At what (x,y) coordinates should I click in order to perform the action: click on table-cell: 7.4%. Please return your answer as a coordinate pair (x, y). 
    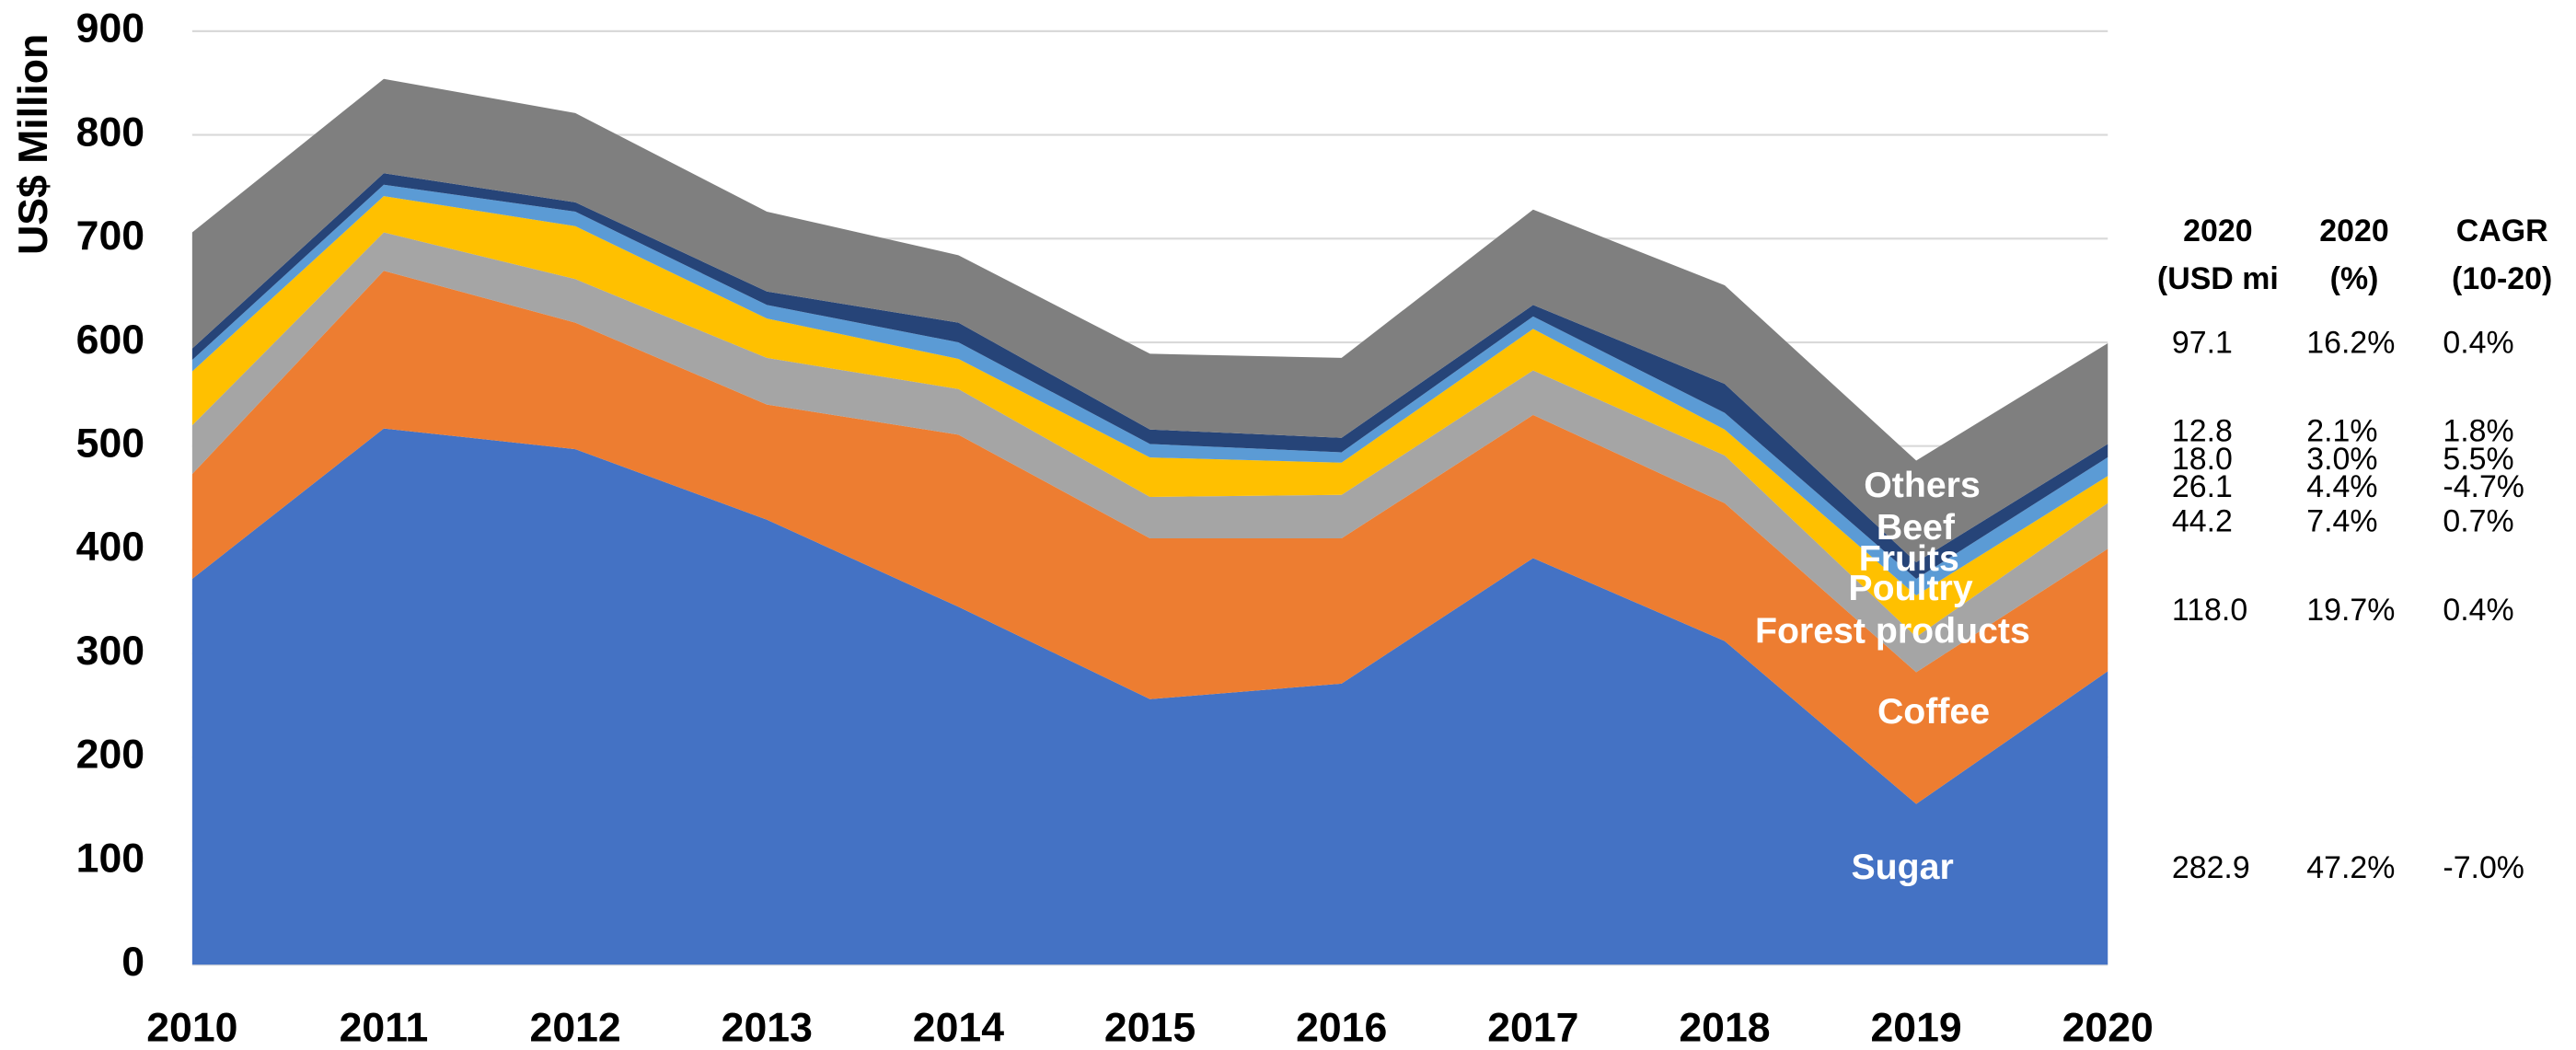
    Looking at the image, I should click on (2341, 521).